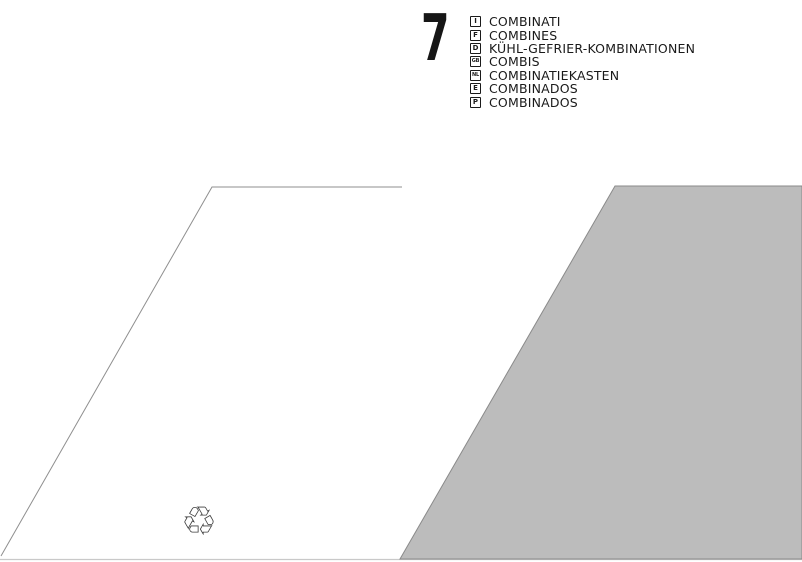 Image resolution: width=802 pixels, height=562 pixels. I want to click on list-item: E COMBINADOS, so click(582, 89).